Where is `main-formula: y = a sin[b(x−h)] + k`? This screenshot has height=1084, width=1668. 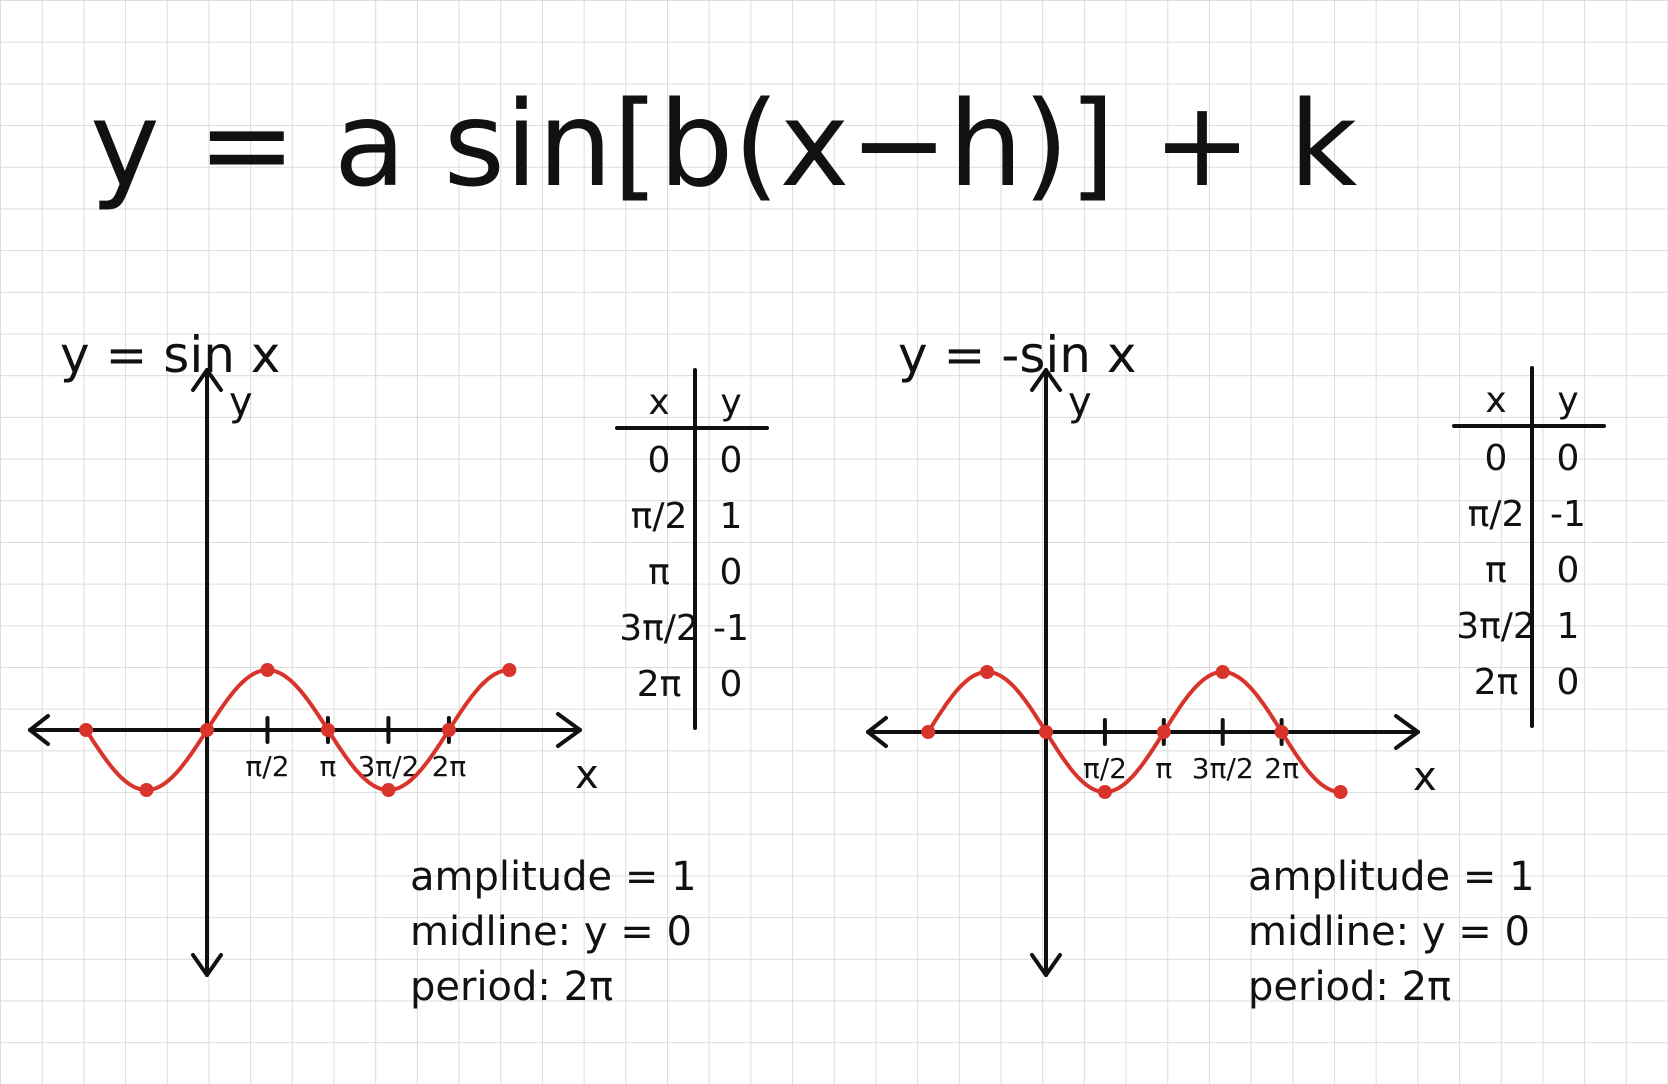 main-formula: y = a sin[b(x−h)] + k is located at coordinates (723, 144).